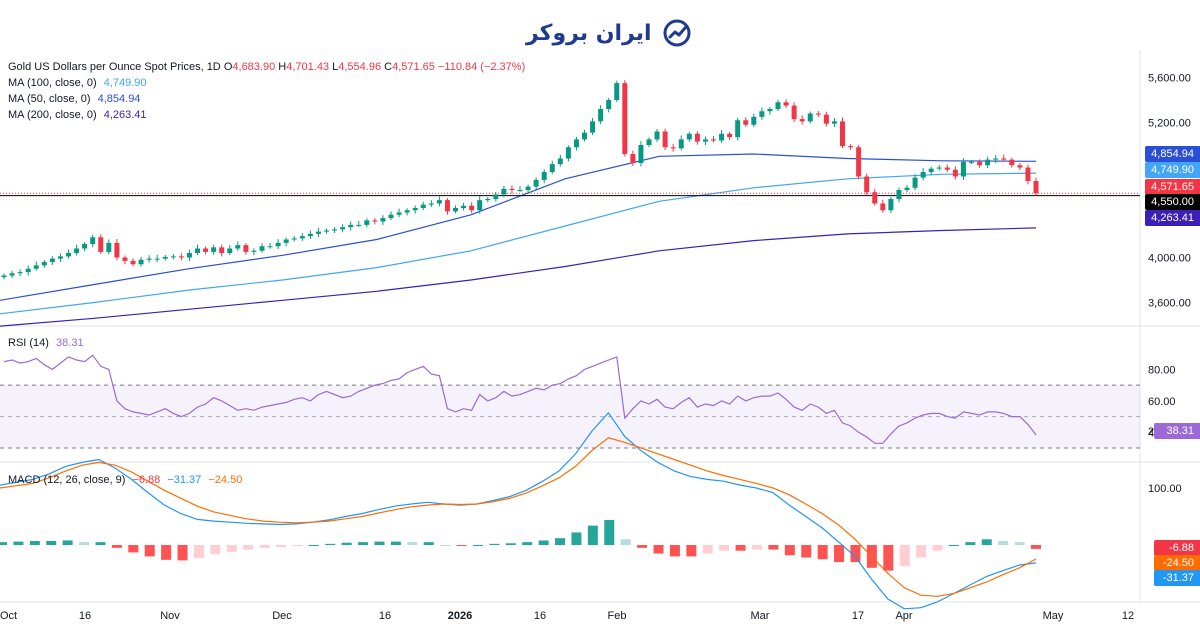 Image resolution: width=1200 pixels, height=628 pixels. Describe the element at coordinates (357, 67) in the screenshot. I see `ohlc-low: L4,554.96` at that location.